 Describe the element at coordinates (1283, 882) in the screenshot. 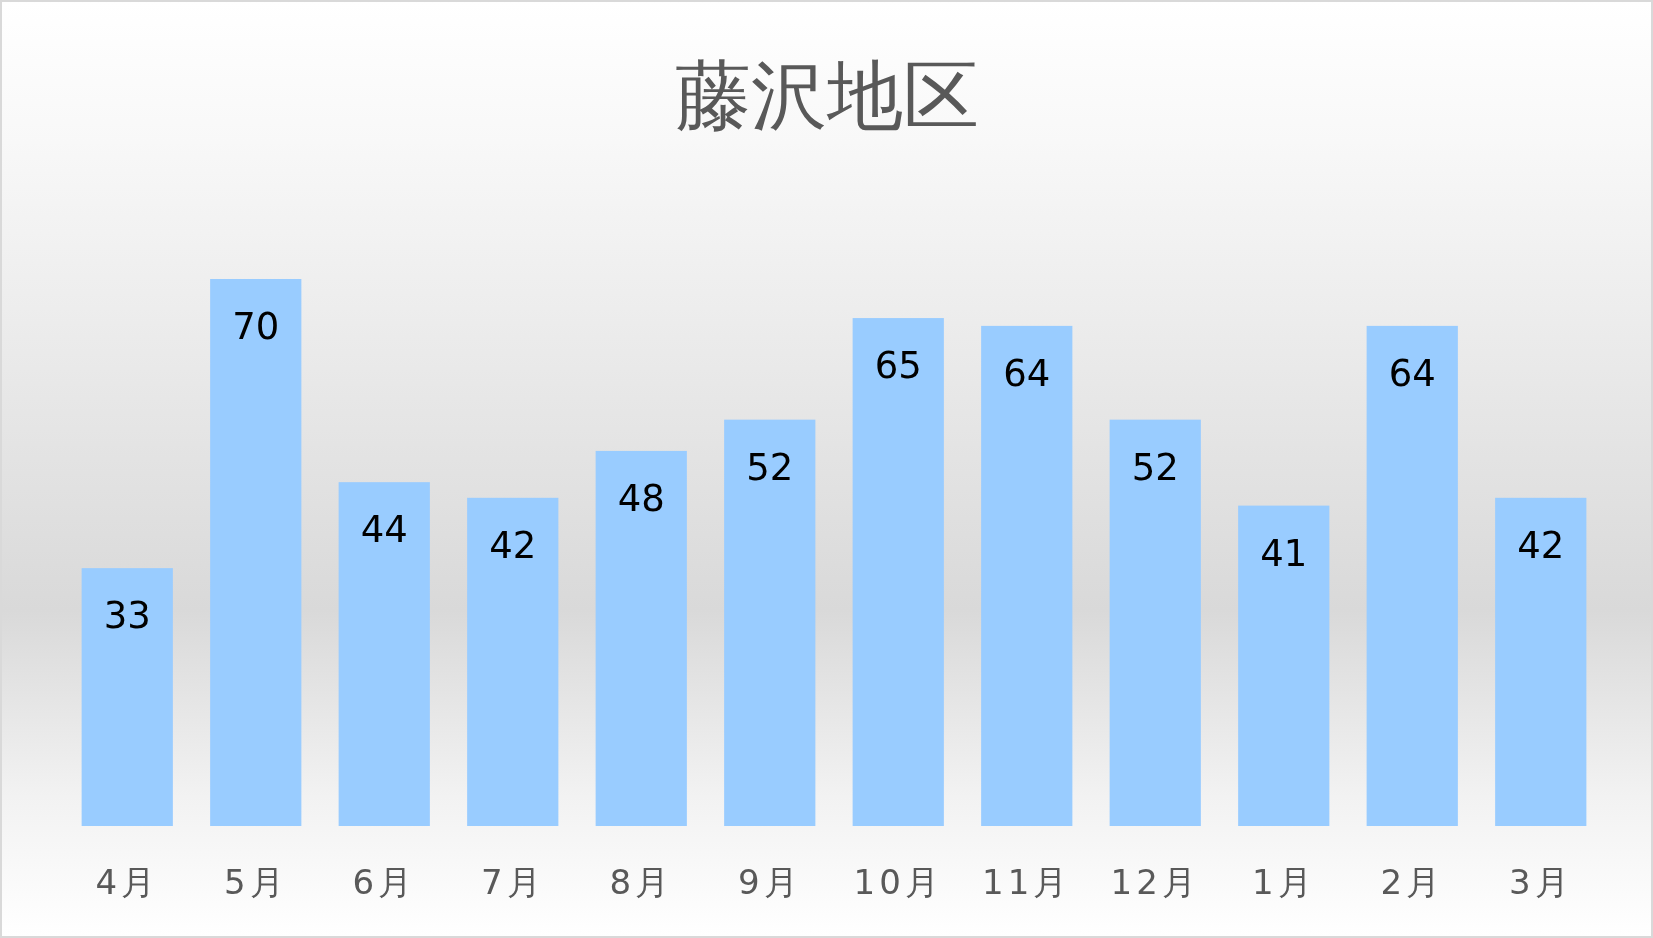

I see `x-tick-label: 1月` at that location.